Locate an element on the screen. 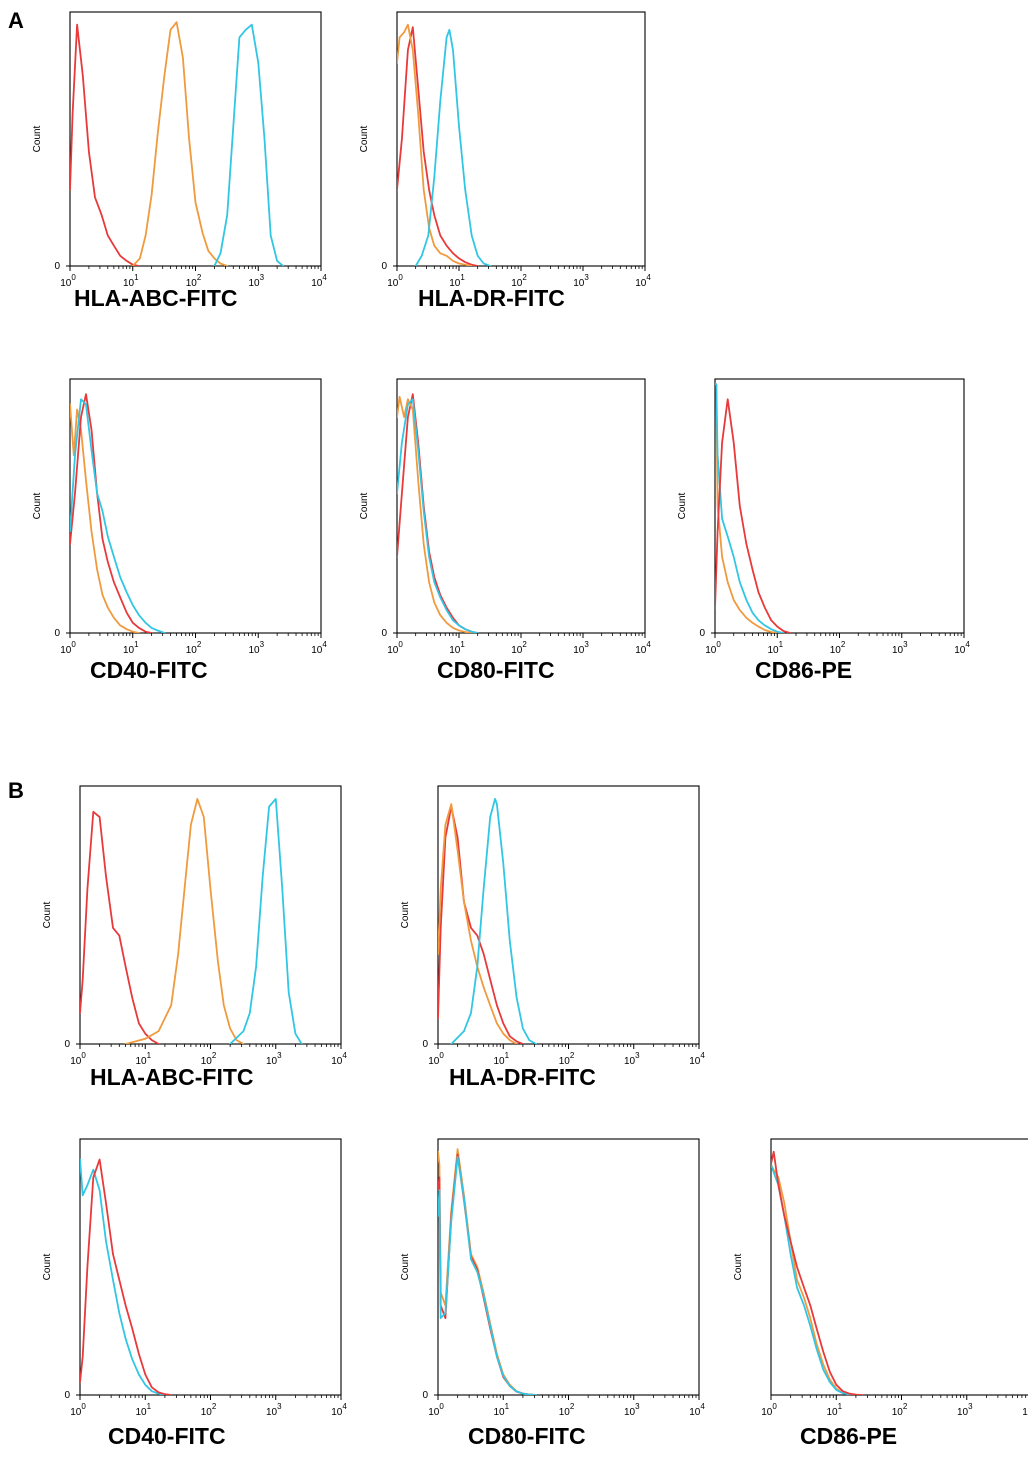 This screenshot has width=1028, height=1462. plot-svg: 10⁰ 10¹ 10² 10³ 10⁴ 0 Count is located at coordinates (505, 517).